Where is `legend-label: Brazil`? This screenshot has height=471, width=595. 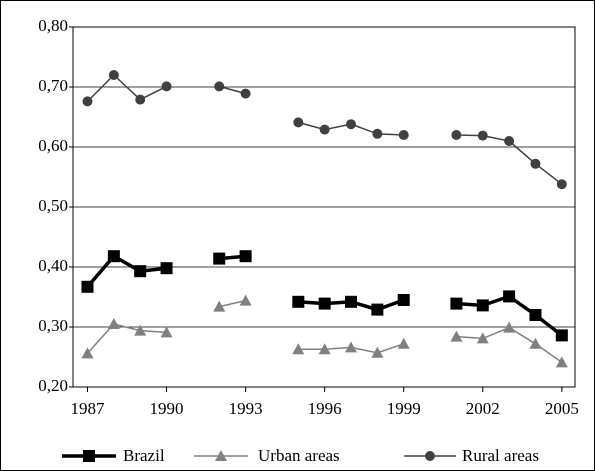
legend-label: Brazil is located at coordinates (144, 455).